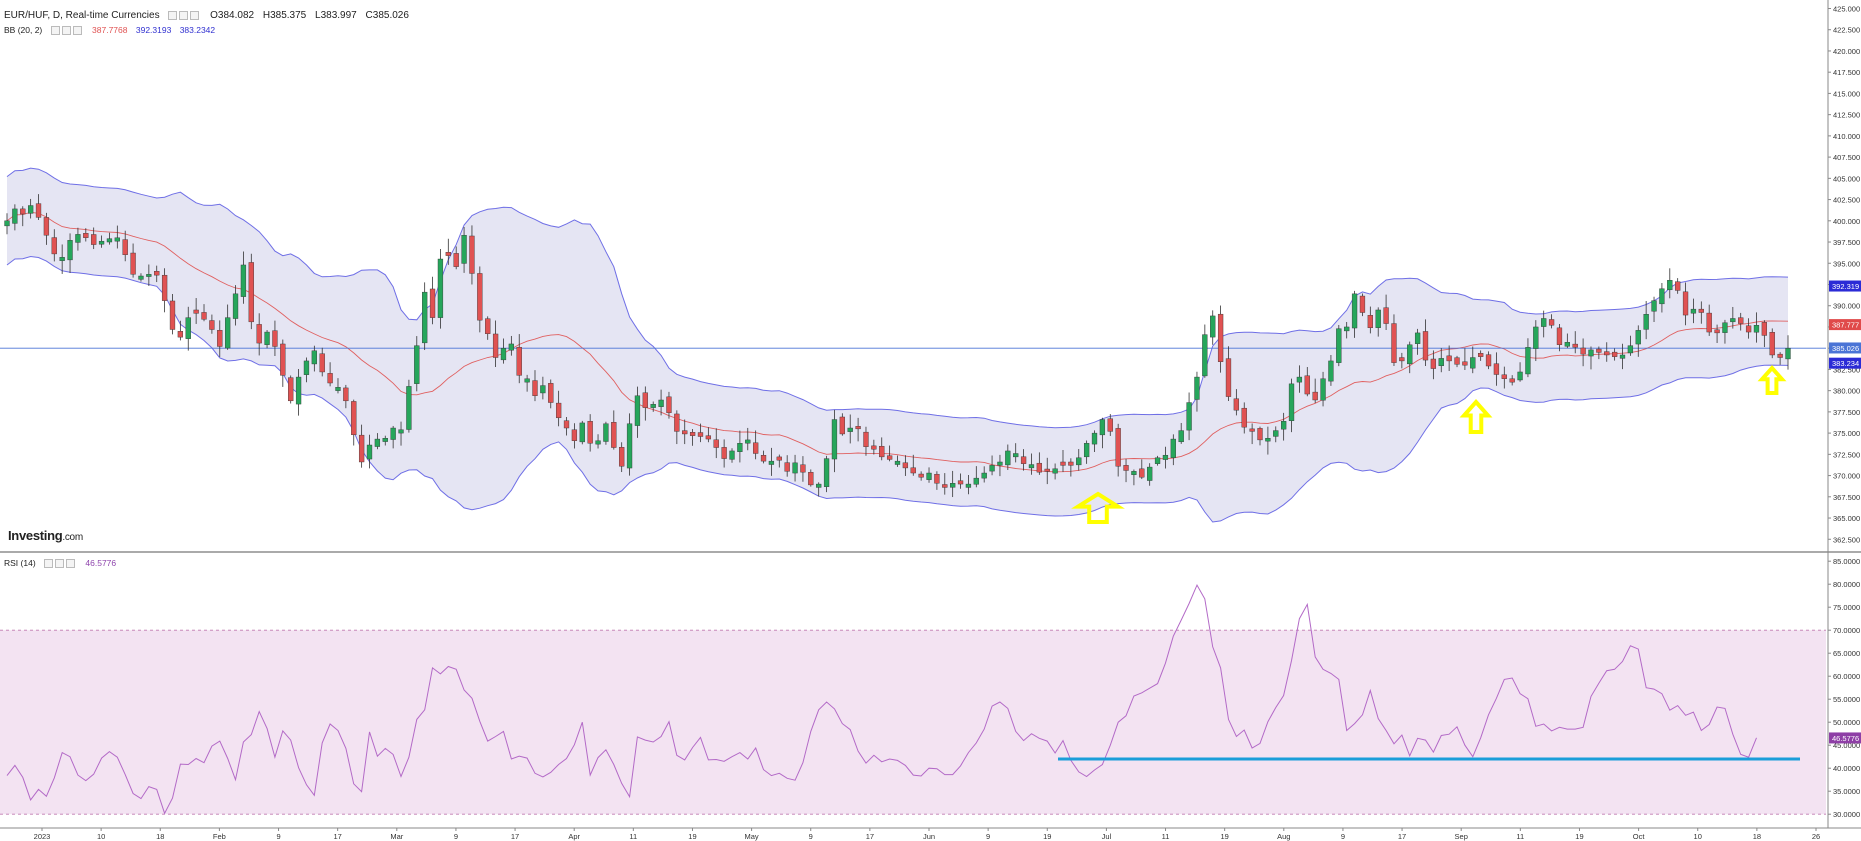  I want to click on price-axis-label: 420.000, so click(1846, 51).